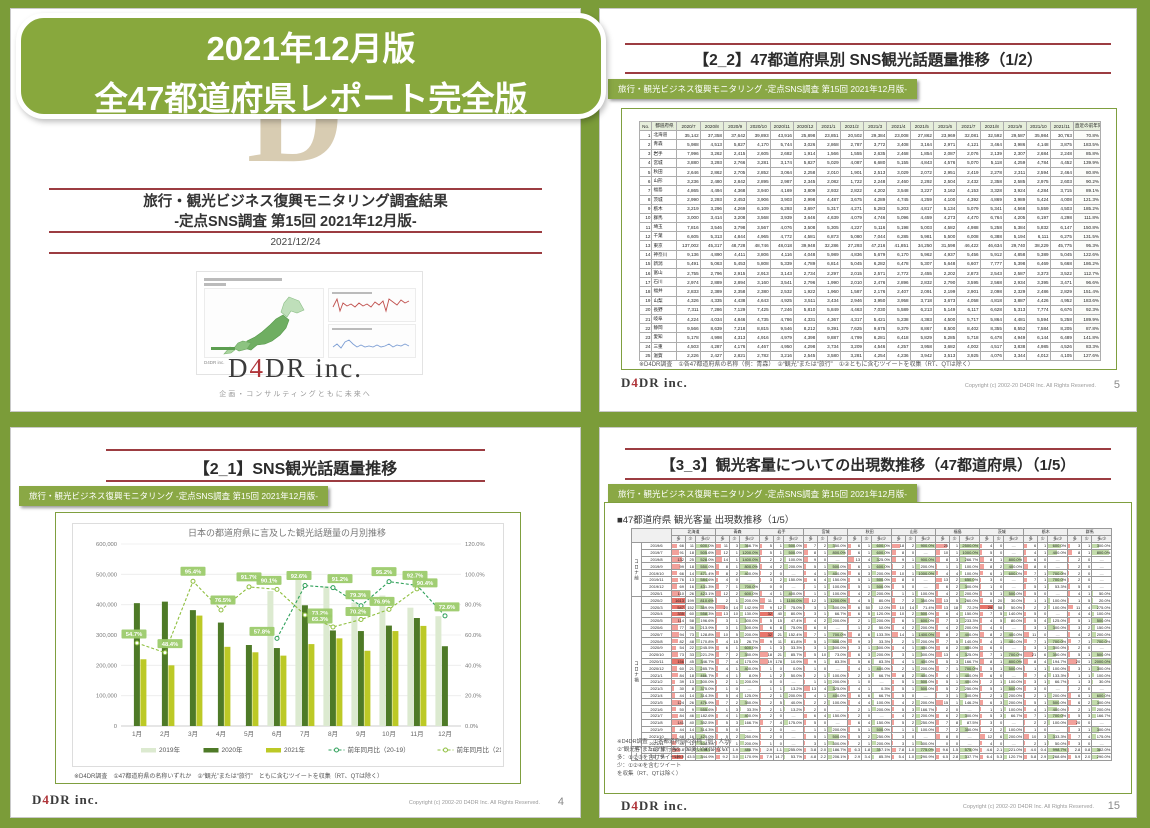 This screenshot has height=828, width=1150. What do you see at coordinates (678, 573) in the screenshot?
I see `many-cell: 66` at bounding box center [678, 573].